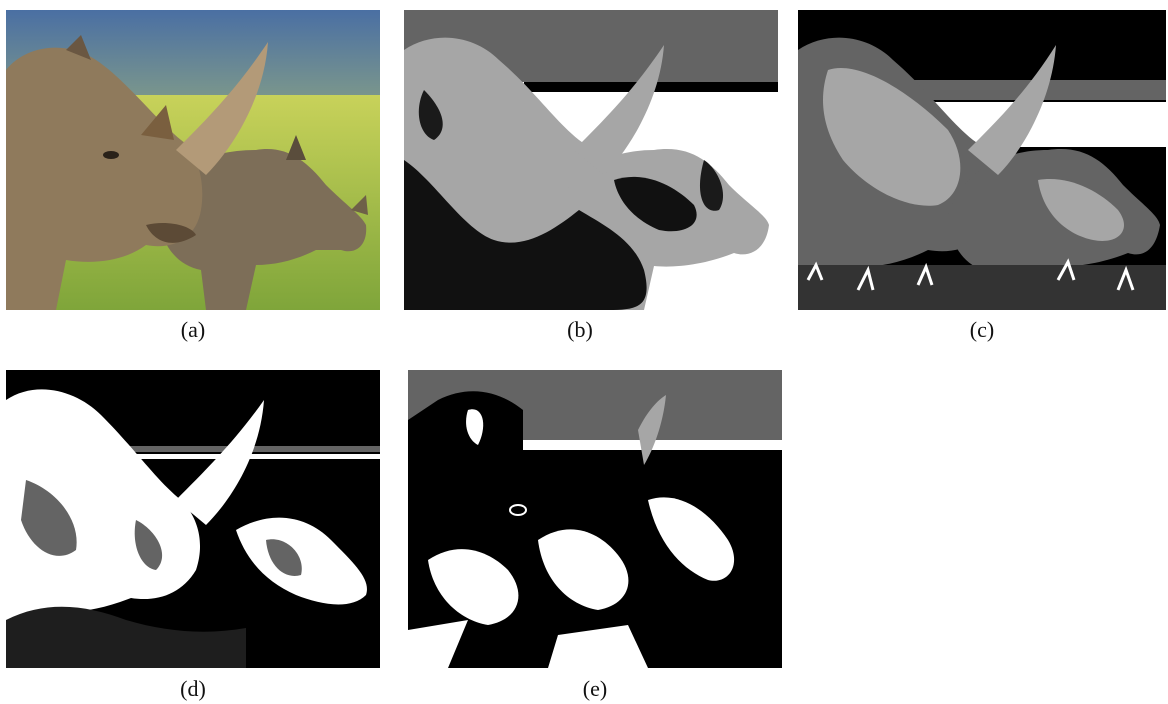 This screenshot has height=704, width=1168. I want to click on caption-b: (b), so click(580, 329).